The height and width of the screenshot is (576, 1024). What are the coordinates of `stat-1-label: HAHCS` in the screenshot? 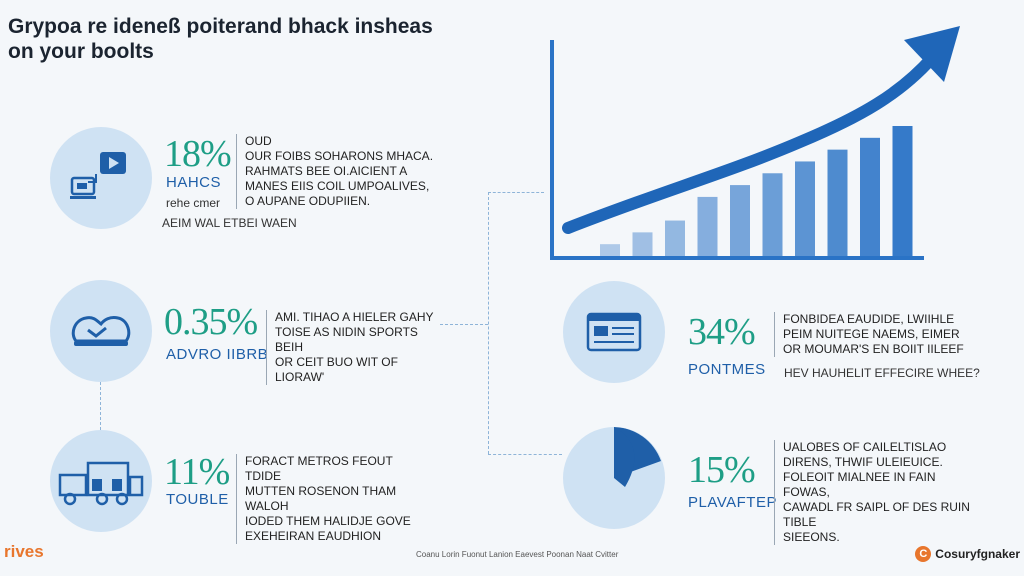 It's located at (194, 182).